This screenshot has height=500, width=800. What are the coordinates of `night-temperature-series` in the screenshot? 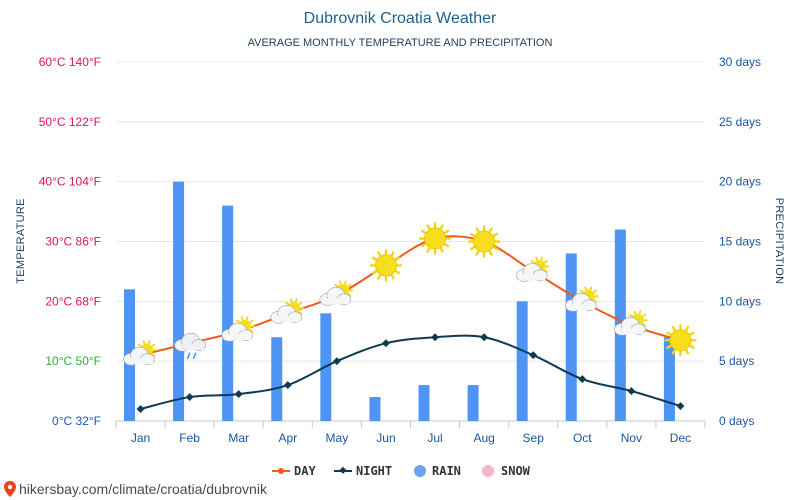 It's located at (410, 373).